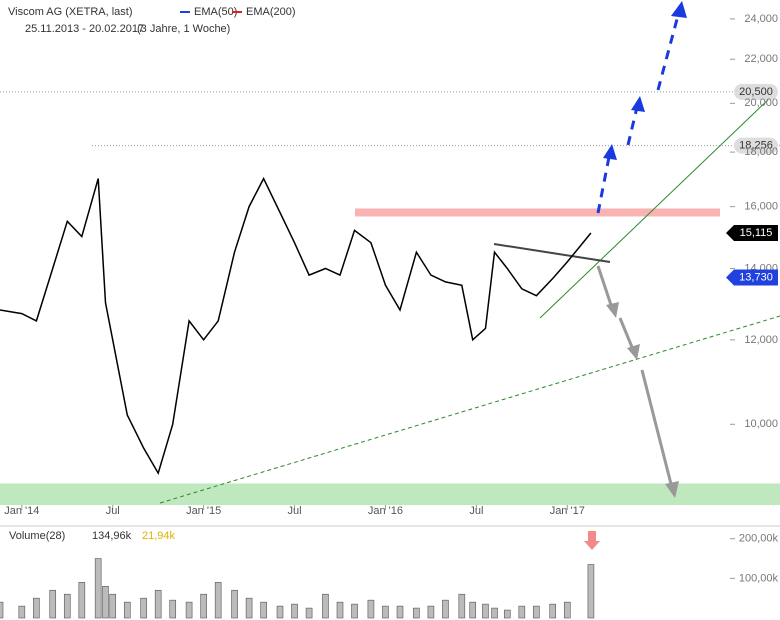  What do you see at coordinates (756, 233) in the screenshot?
I see `price-label: 15,115` at bounding box center [756, 233].